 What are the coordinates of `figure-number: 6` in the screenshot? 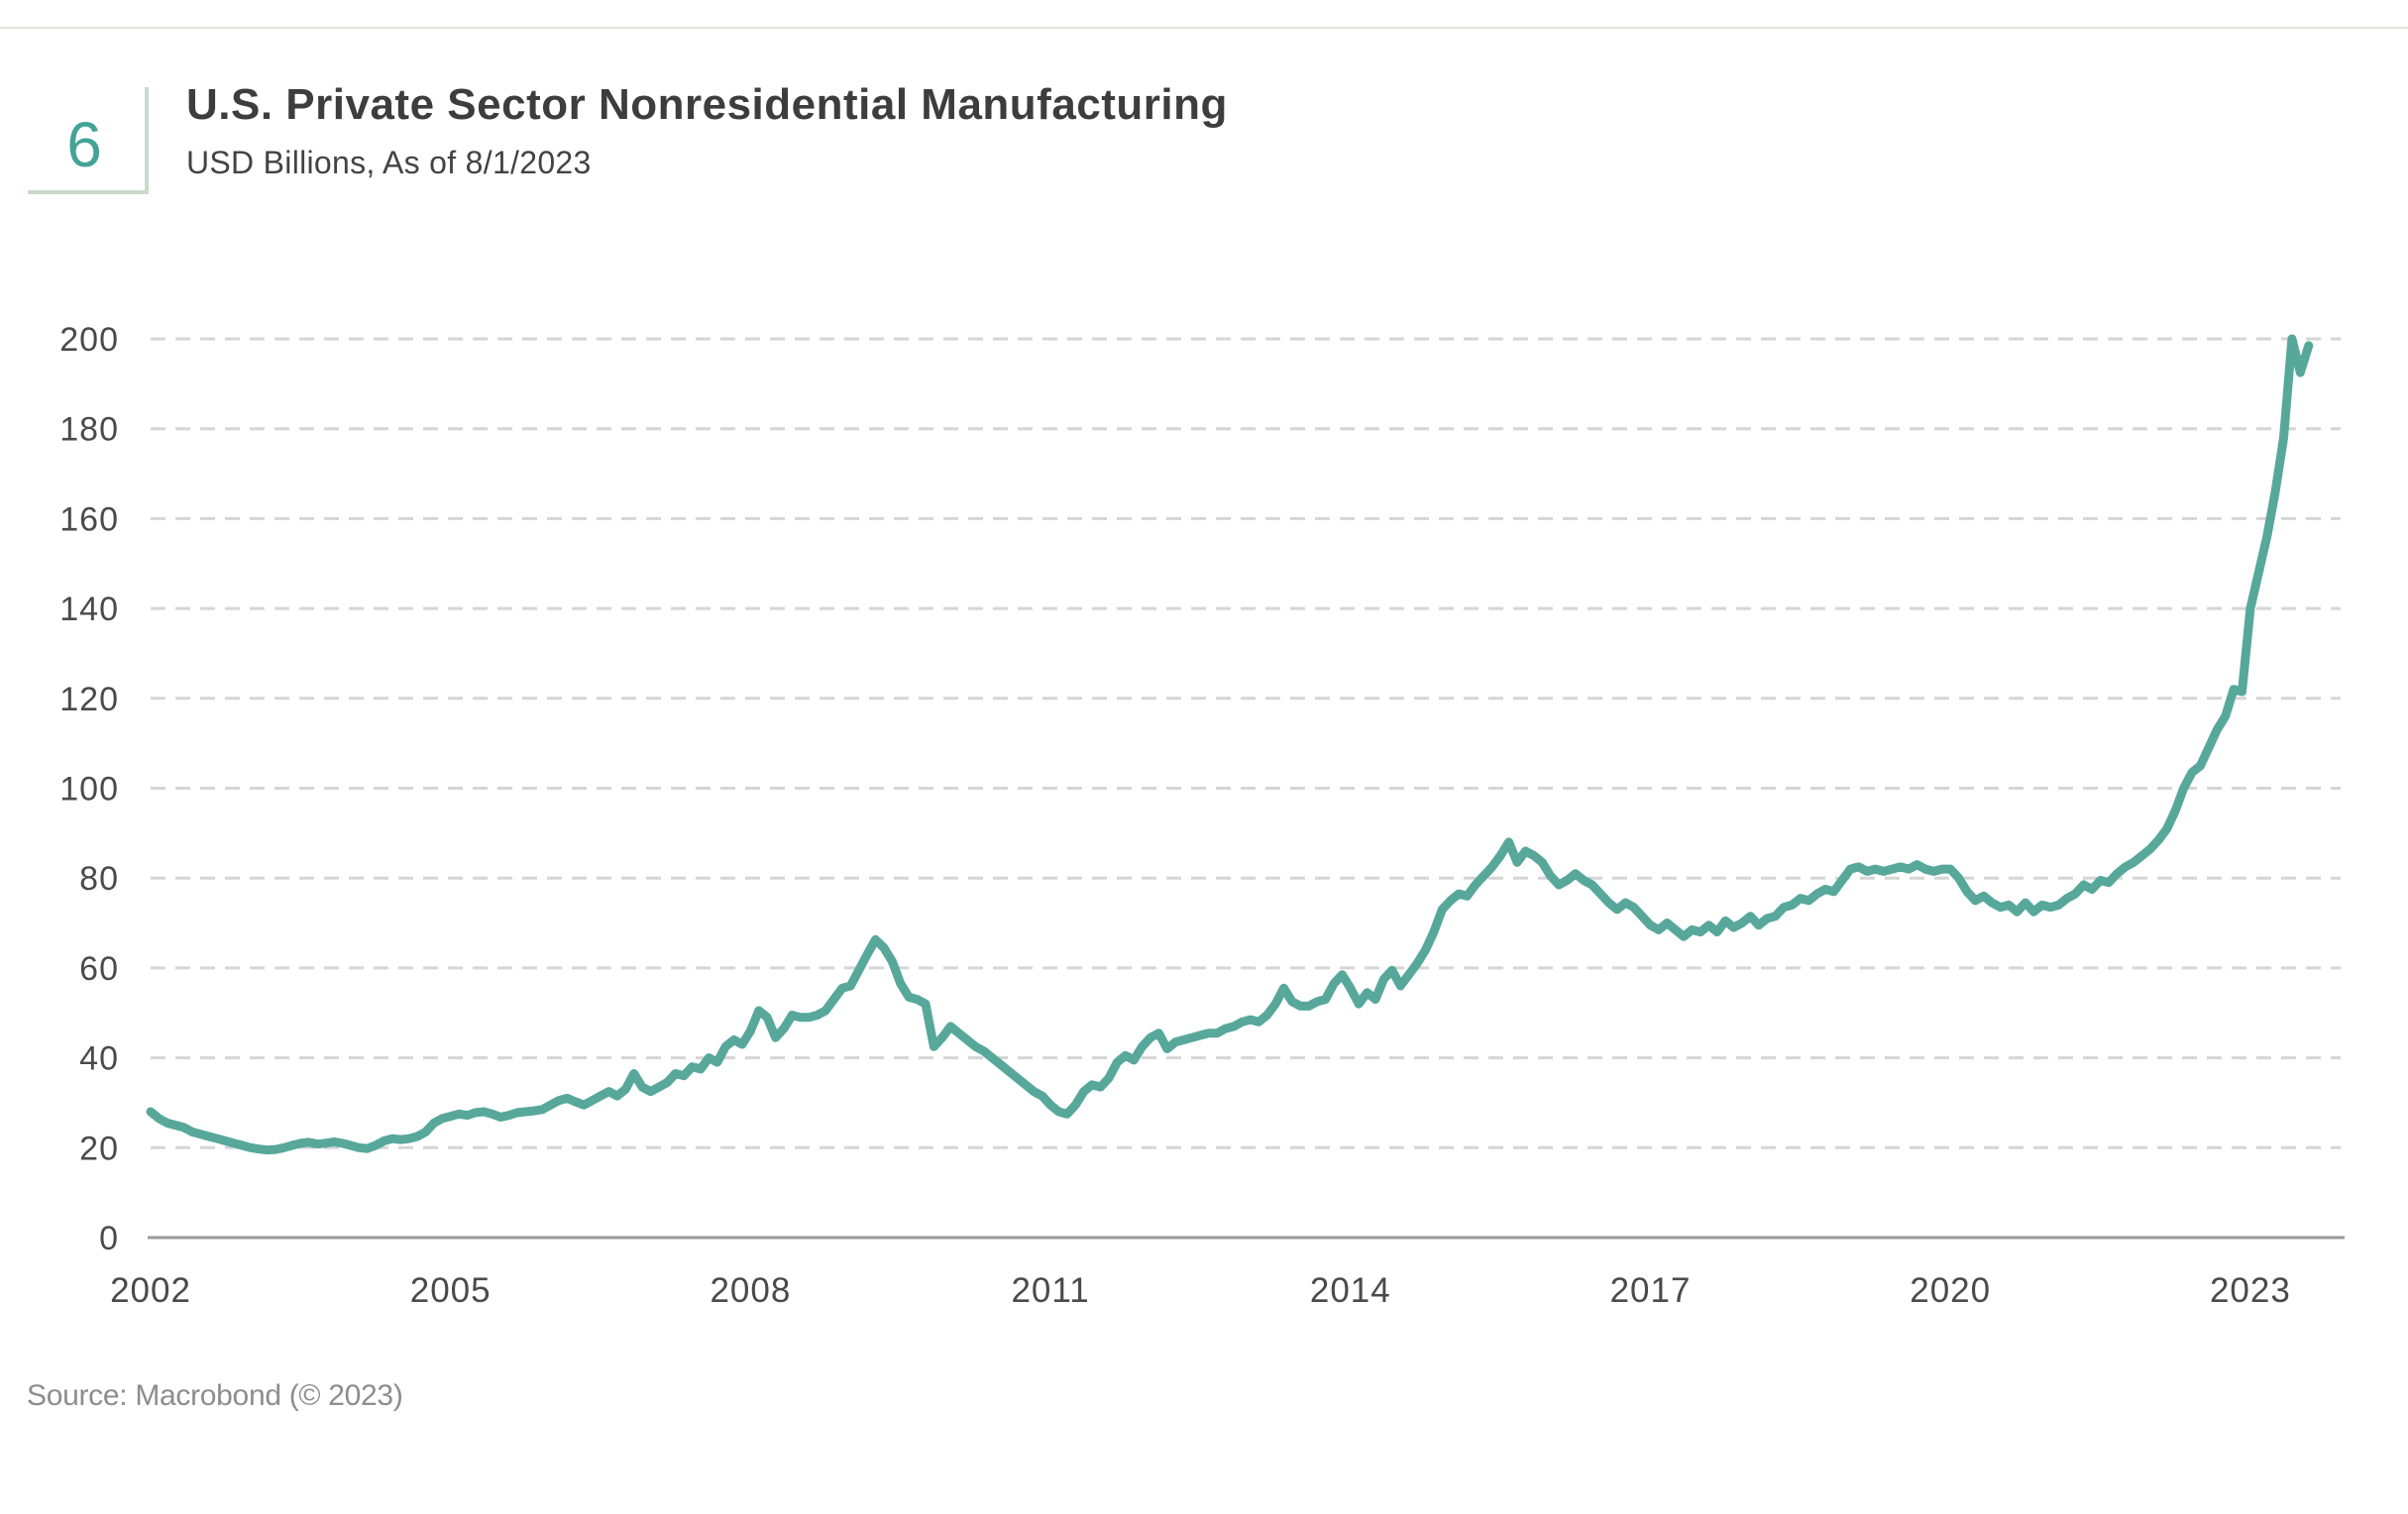 It's located at (84, 144).